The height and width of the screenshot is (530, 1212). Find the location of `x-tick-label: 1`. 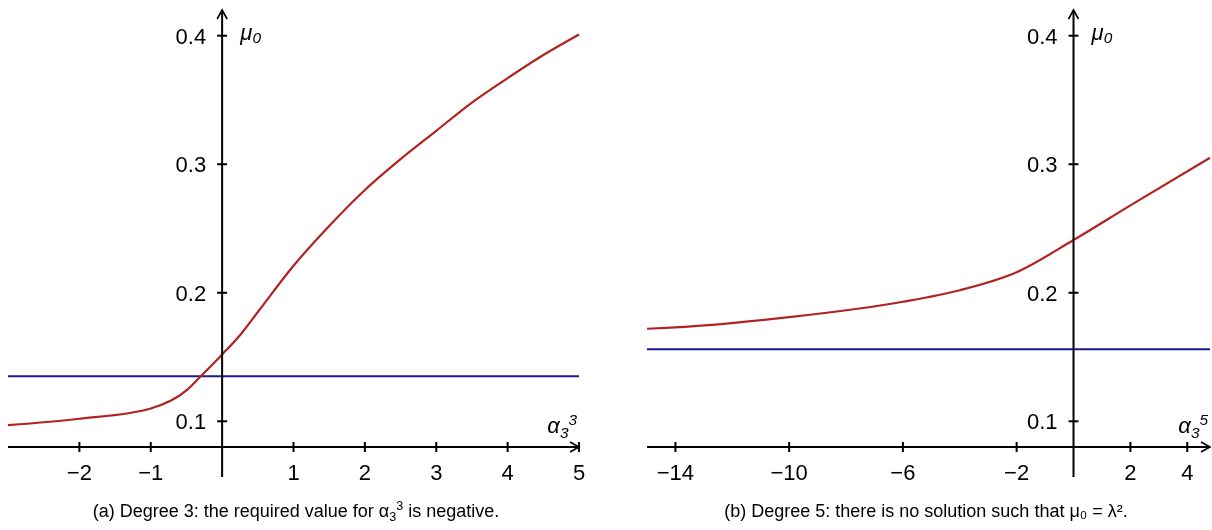

x-tick-label: 1 is located at coordinates (293, 472).